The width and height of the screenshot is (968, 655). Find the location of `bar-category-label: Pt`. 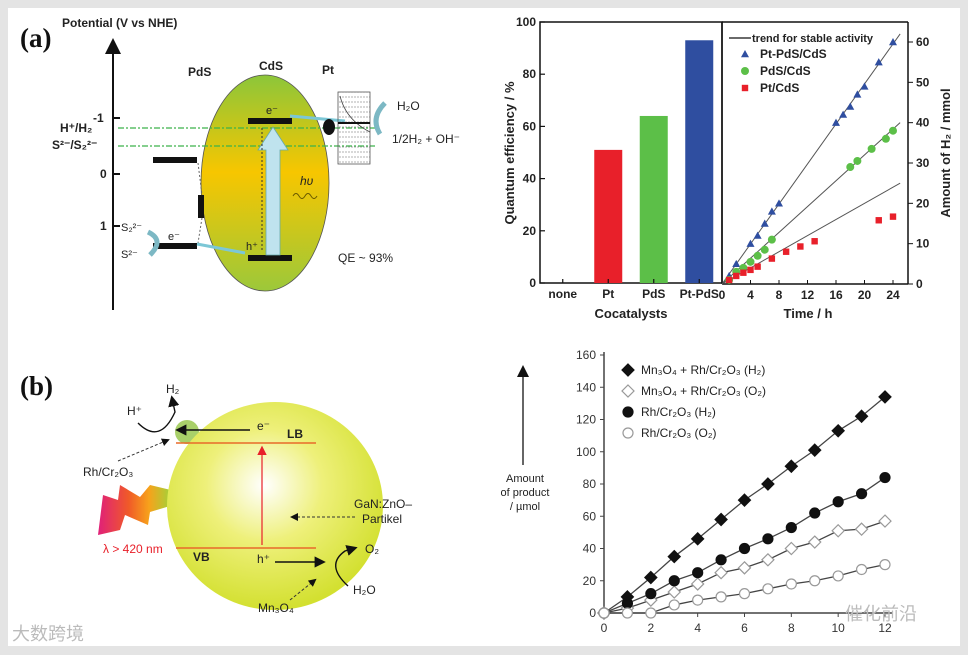

bar-category-label: Pt is located at coordinates (608, 294).